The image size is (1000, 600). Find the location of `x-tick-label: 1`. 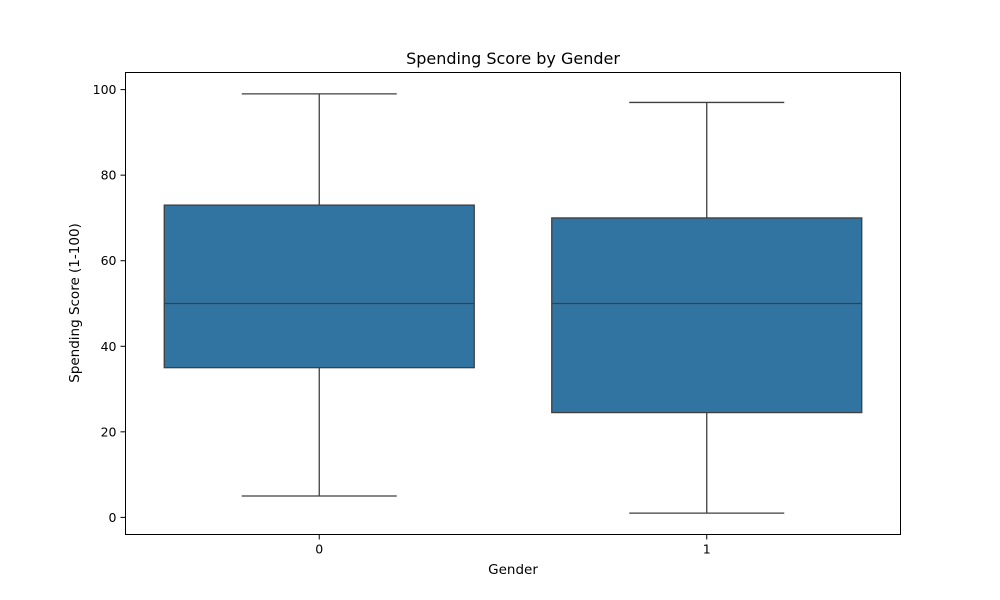

x-tick-label: 1 is located at coordinates (707, 549).